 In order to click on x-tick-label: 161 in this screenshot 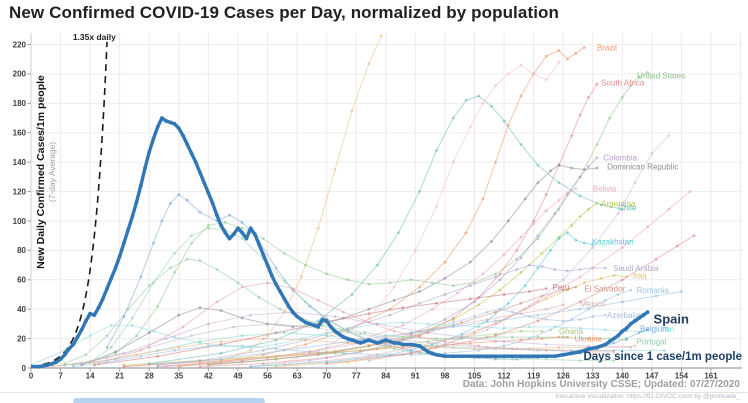, I will do `click(711, 376)`.